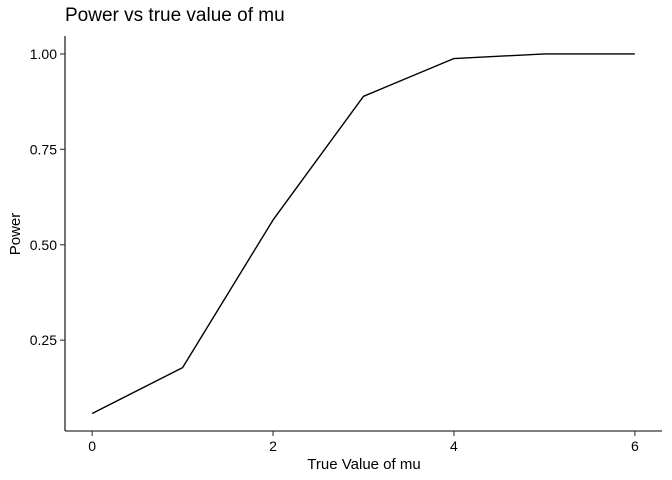  I want to click on chart-title: Power vs true value of mu, so click(175, 15).